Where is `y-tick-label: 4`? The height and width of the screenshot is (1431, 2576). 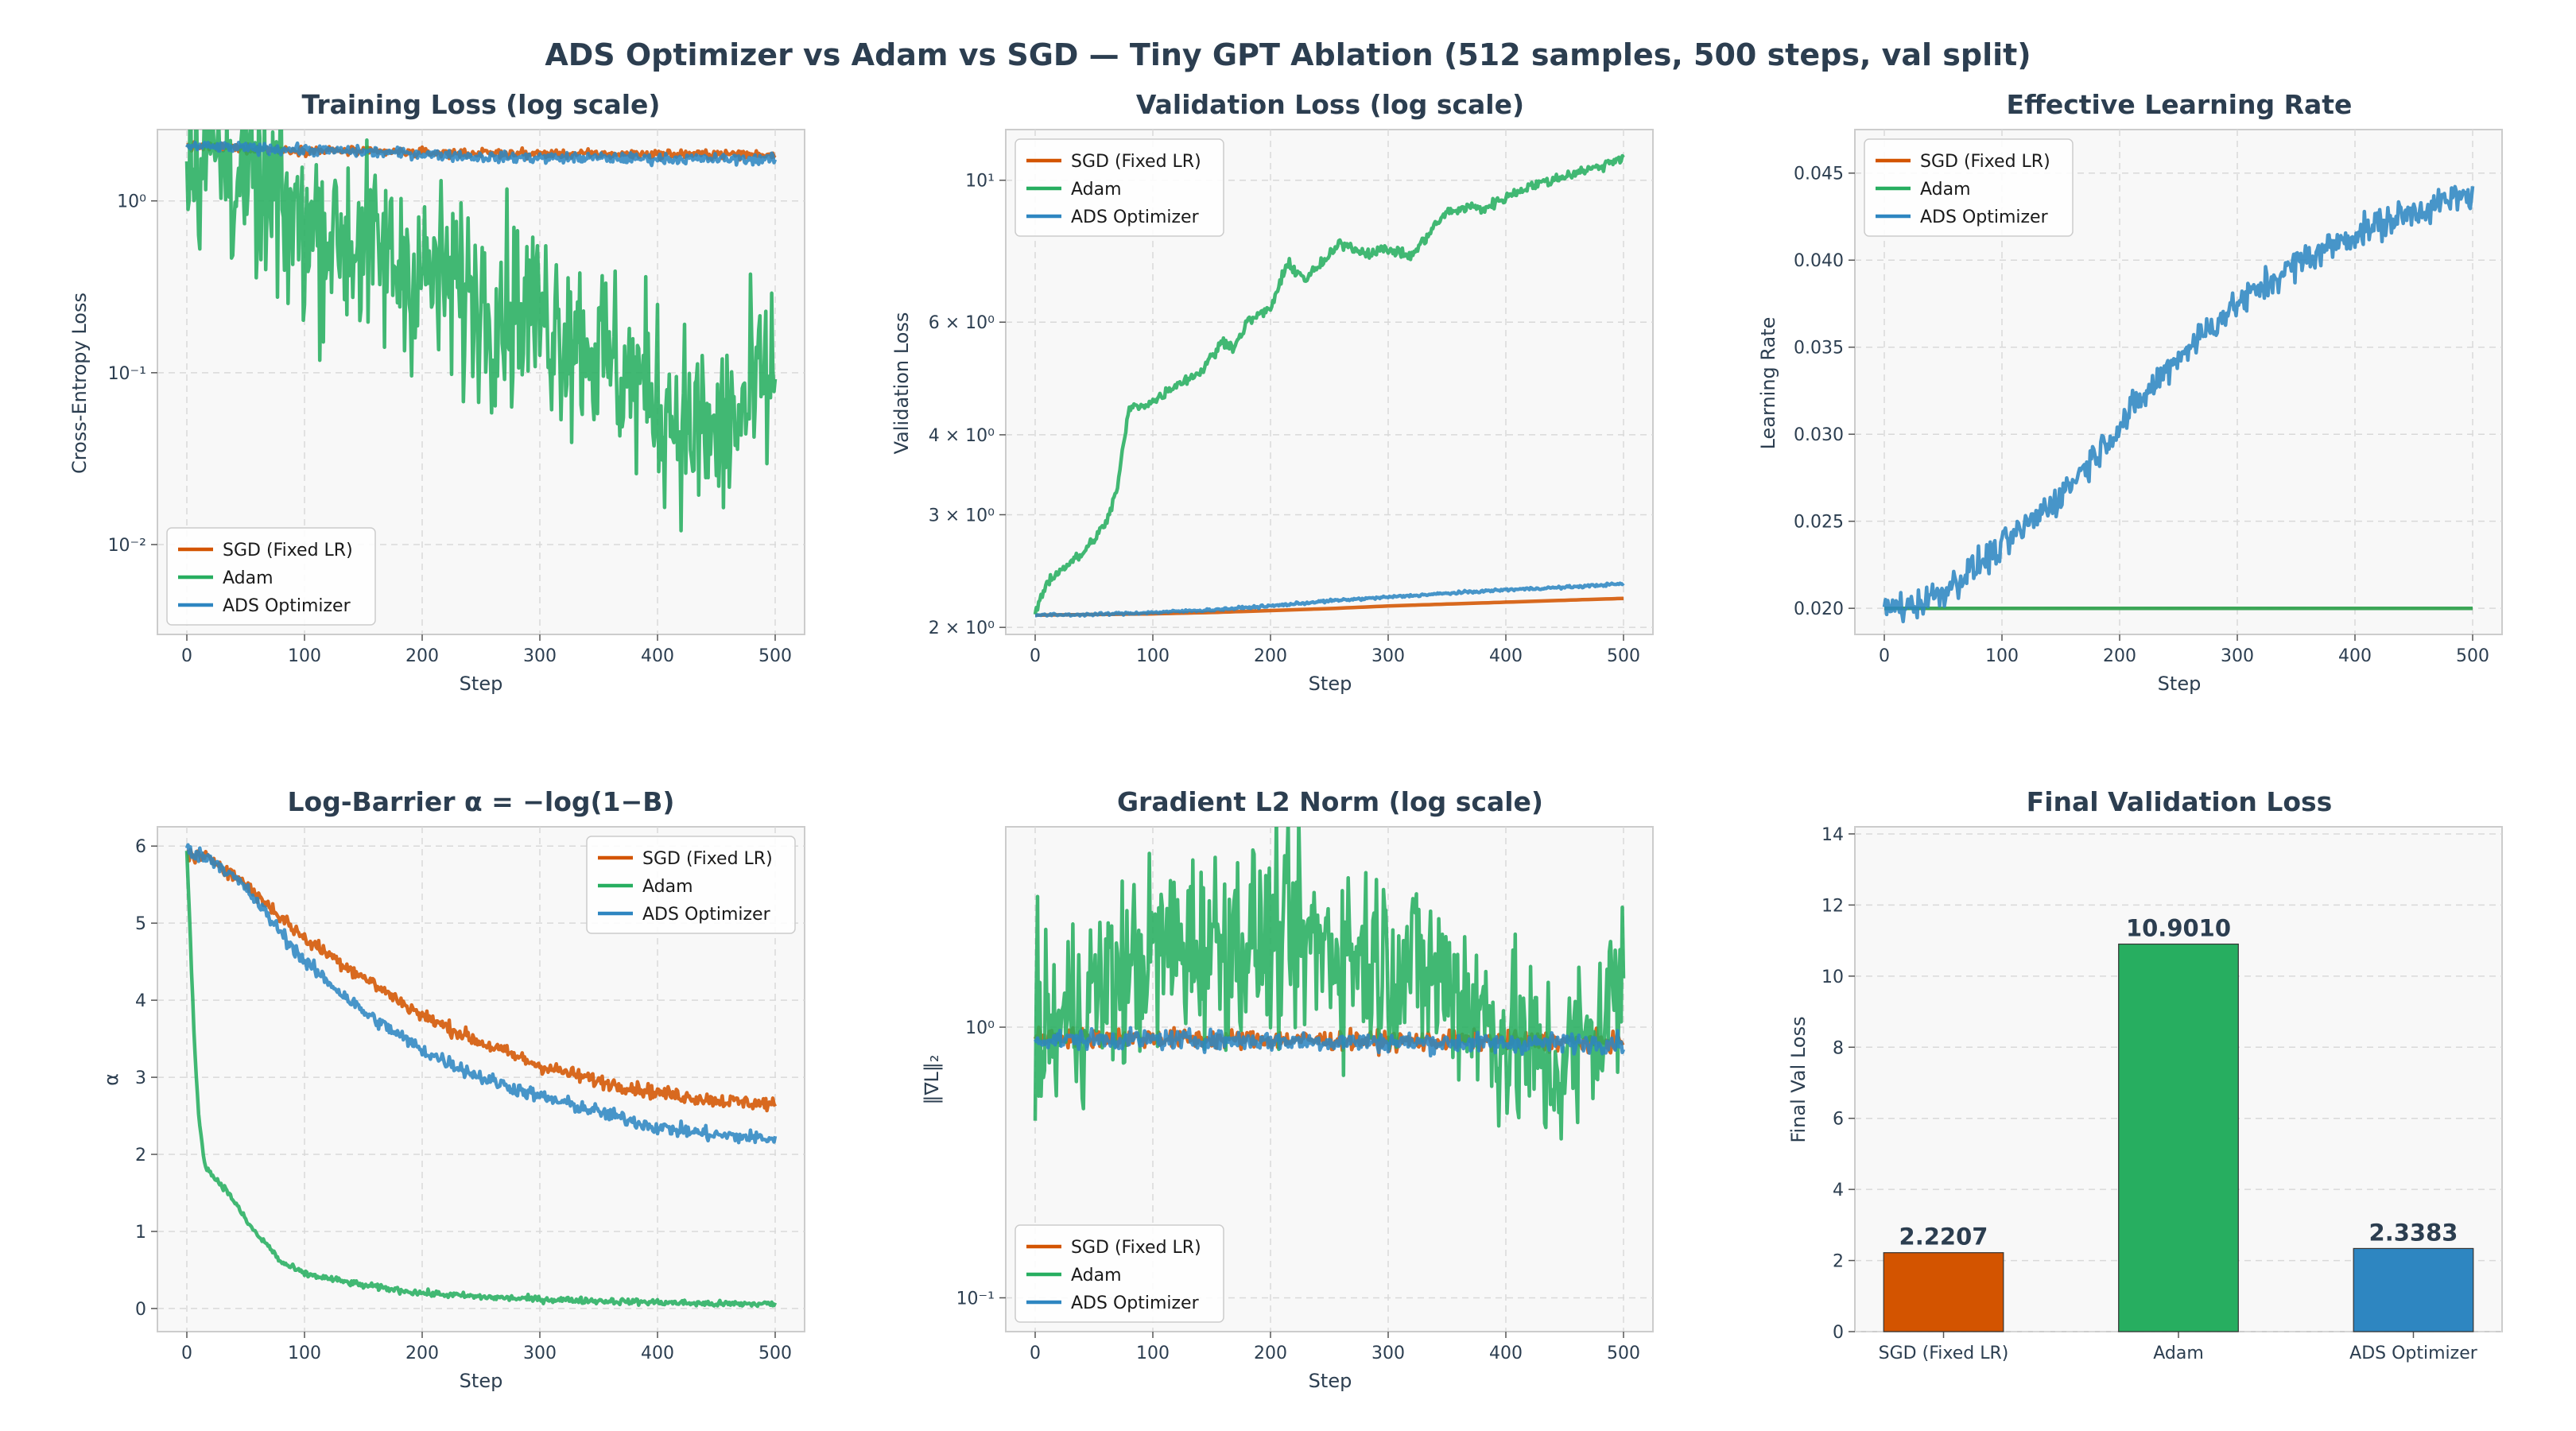 y-tick-label: 4 is located at coordinates (1839, 1190).